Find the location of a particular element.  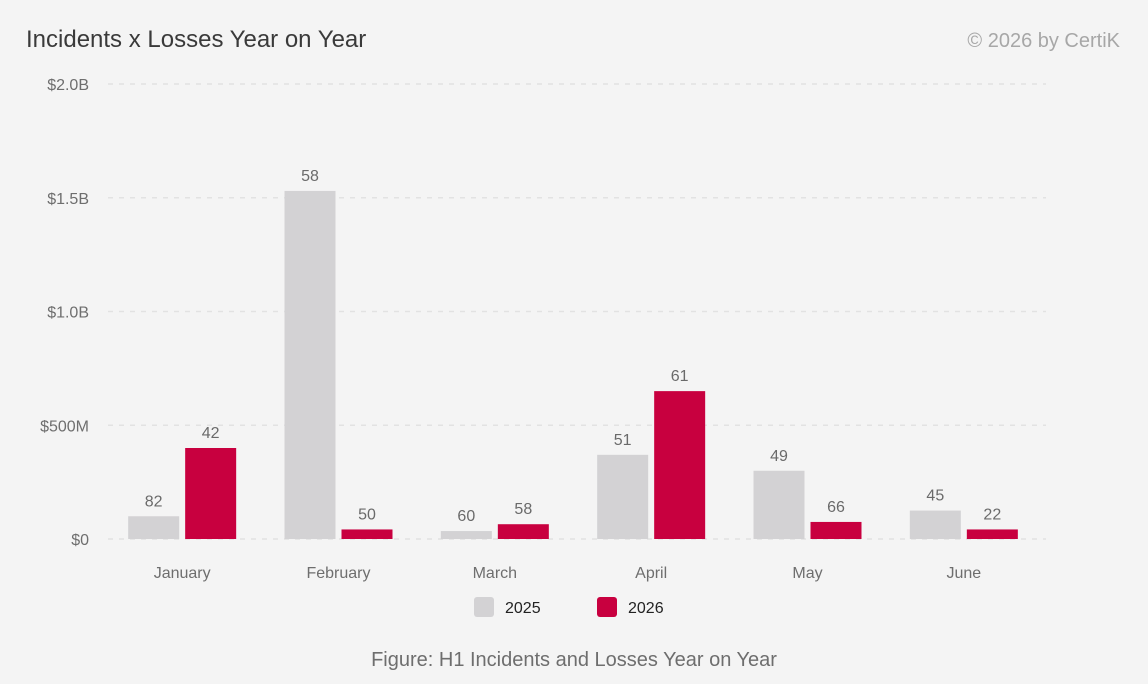

y-tick-label: $1.0B is located at coordinates (68, 313).